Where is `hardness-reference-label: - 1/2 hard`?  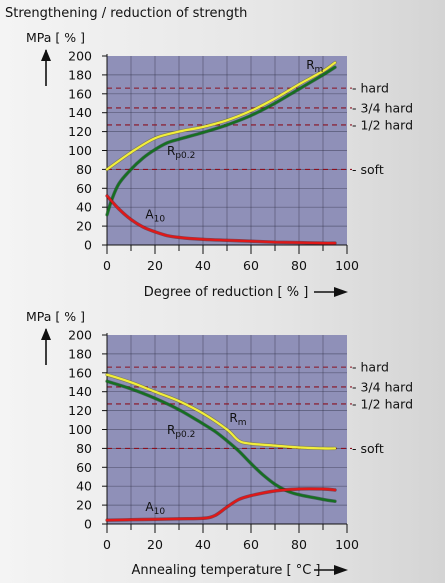 hardness-reference-label: - 1/2 hard is located at coordinates (382, 403).